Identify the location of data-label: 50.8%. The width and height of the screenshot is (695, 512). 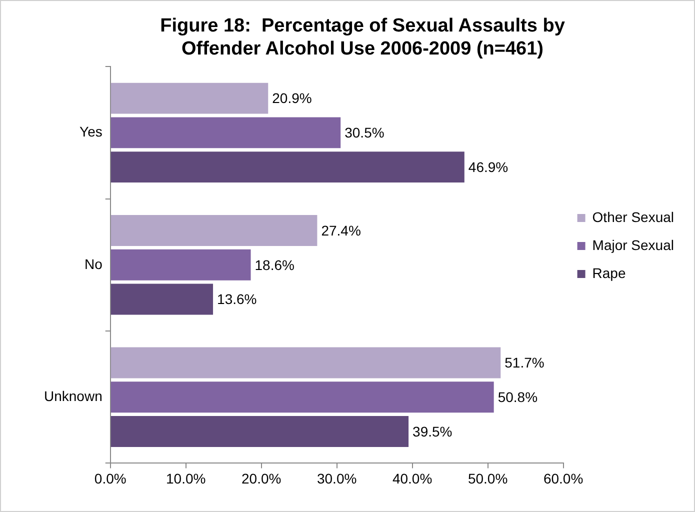
(518, 396).